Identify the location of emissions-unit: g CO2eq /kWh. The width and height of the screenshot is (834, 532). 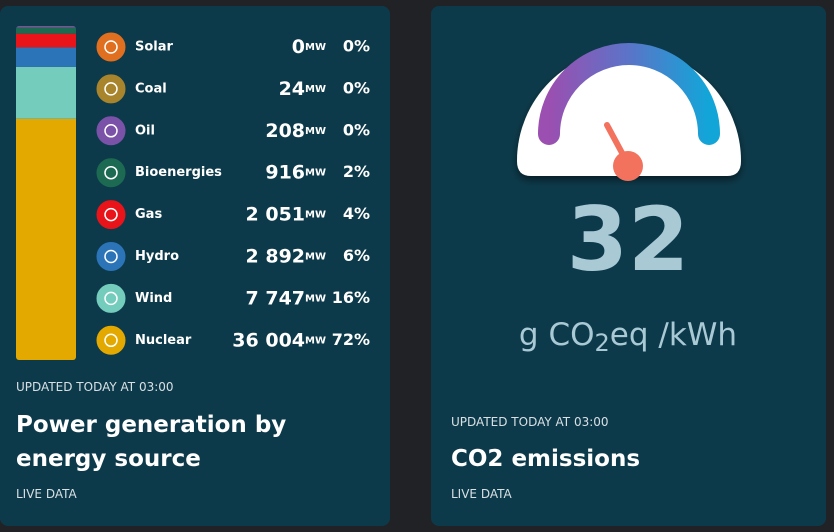
(628, 337).